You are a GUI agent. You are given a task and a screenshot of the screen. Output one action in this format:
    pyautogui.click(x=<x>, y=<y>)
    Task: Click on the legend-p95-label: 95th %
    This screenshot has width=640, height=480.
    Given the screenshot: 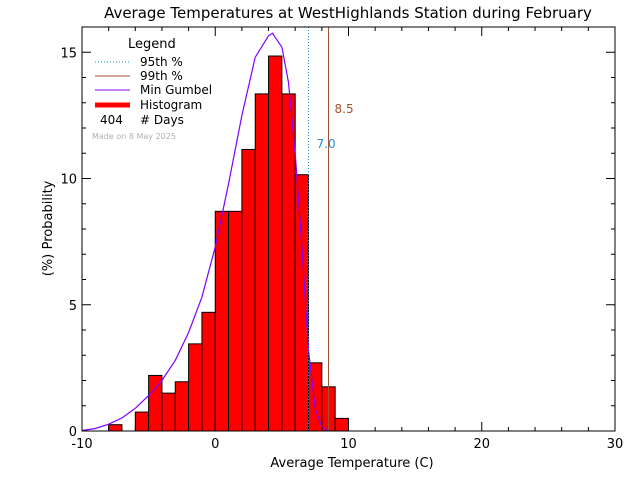 What is the action you would take?
    pyautogui.click(x=161, y=62)
    